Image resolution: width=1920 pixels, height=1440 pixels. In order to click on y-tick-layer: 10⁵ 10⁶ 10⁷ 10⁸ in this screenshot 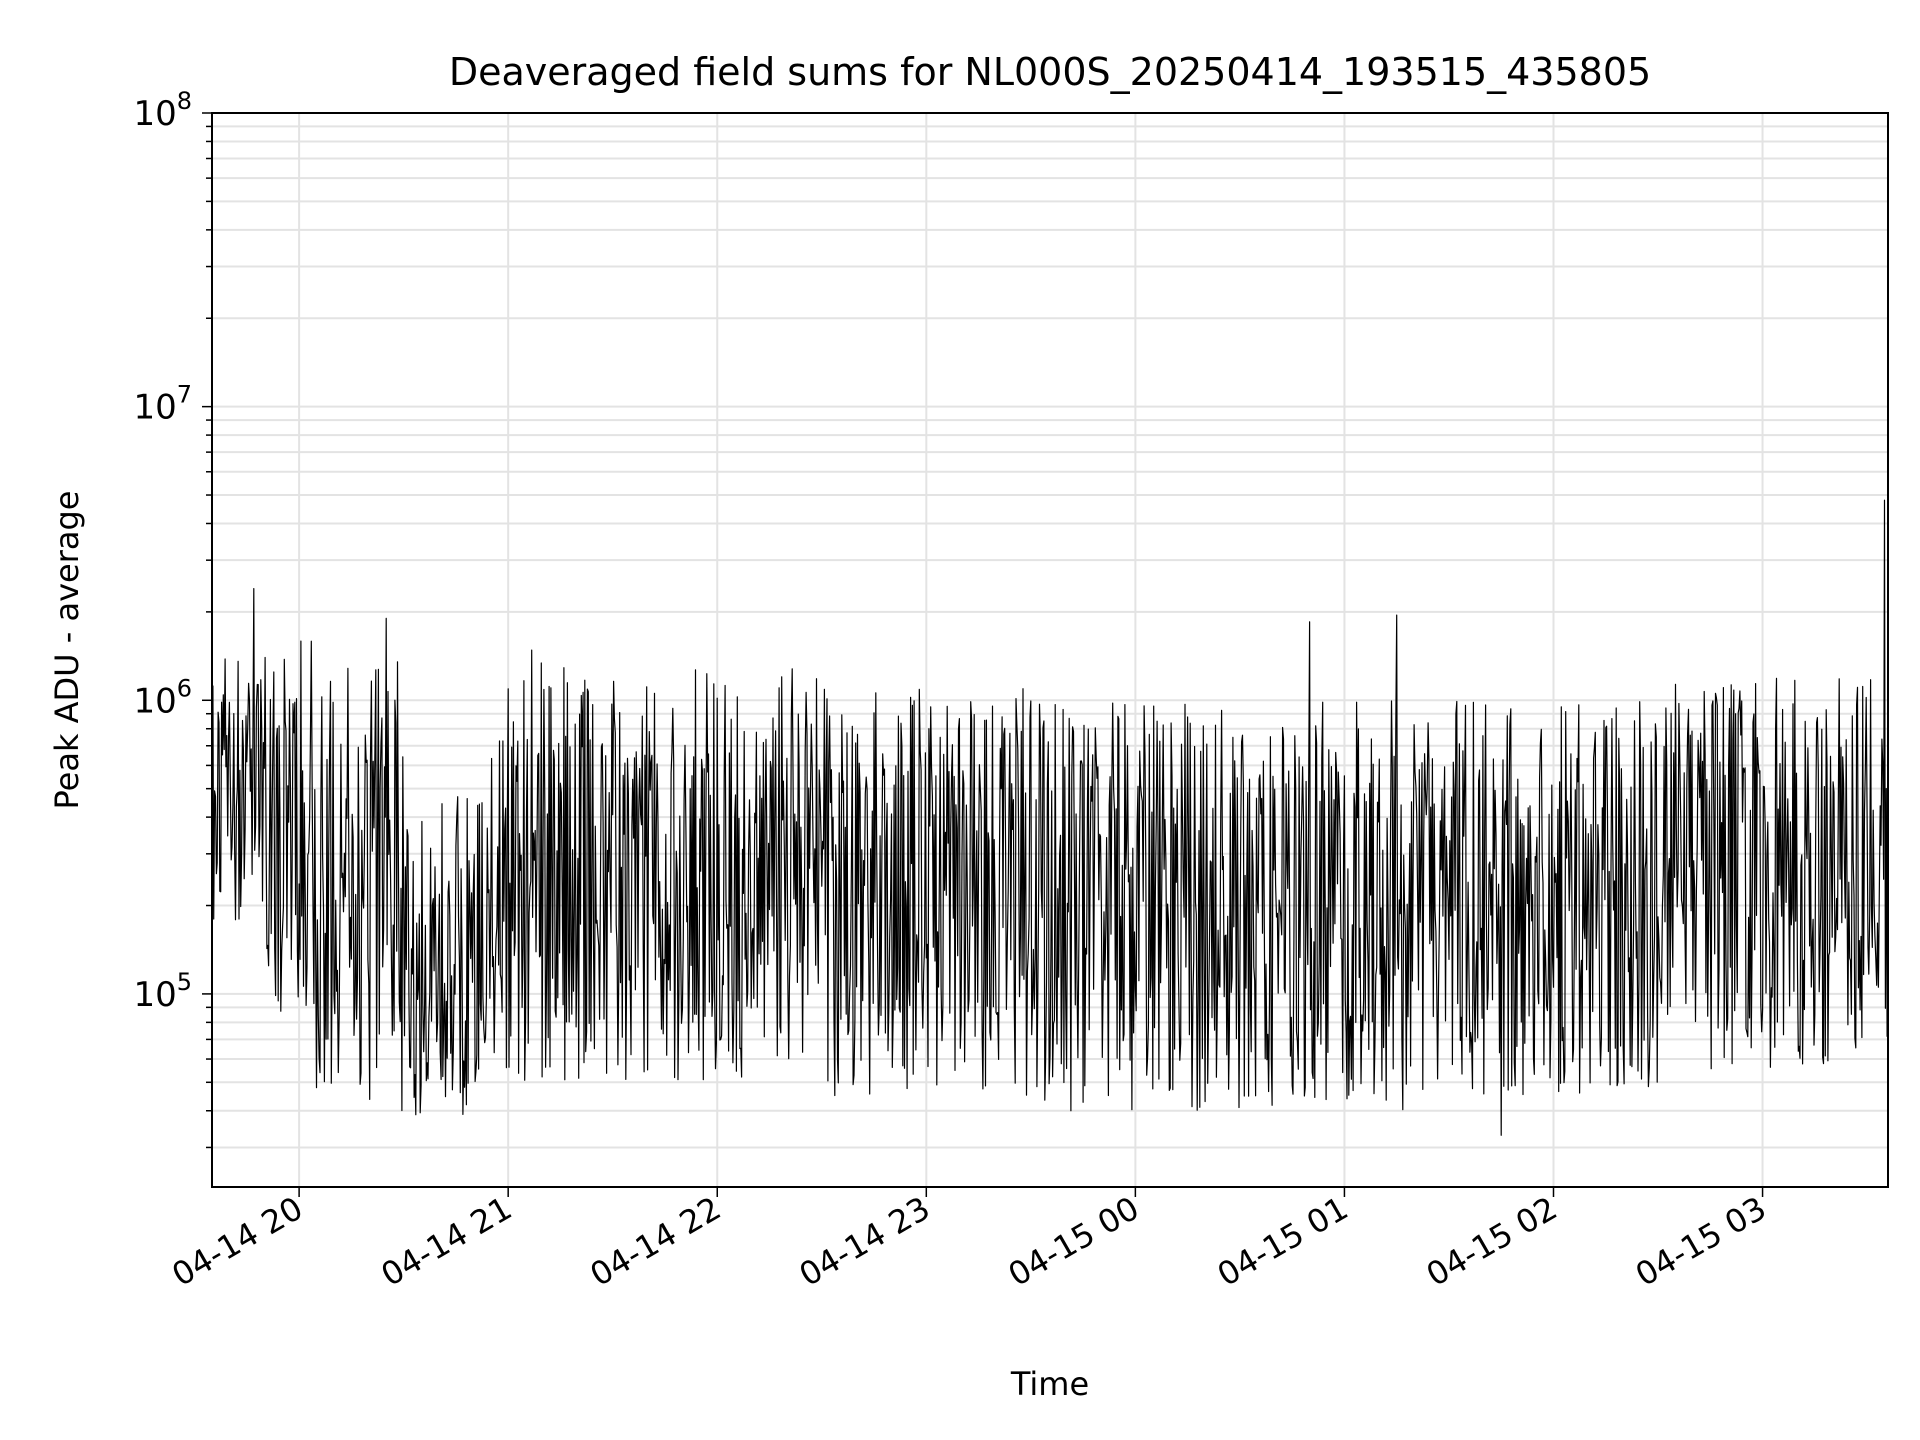, I will do `click(172, 617)`.